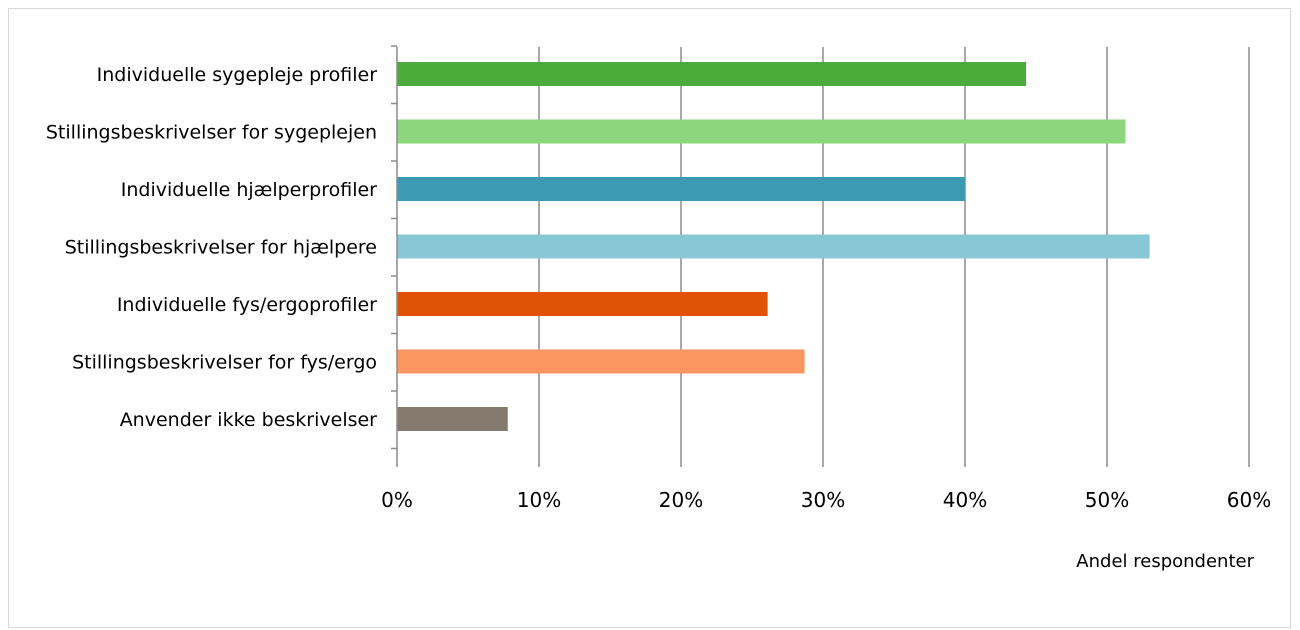  I want to click on x-axis-title: Andel respondenter, so click(1165, 561).